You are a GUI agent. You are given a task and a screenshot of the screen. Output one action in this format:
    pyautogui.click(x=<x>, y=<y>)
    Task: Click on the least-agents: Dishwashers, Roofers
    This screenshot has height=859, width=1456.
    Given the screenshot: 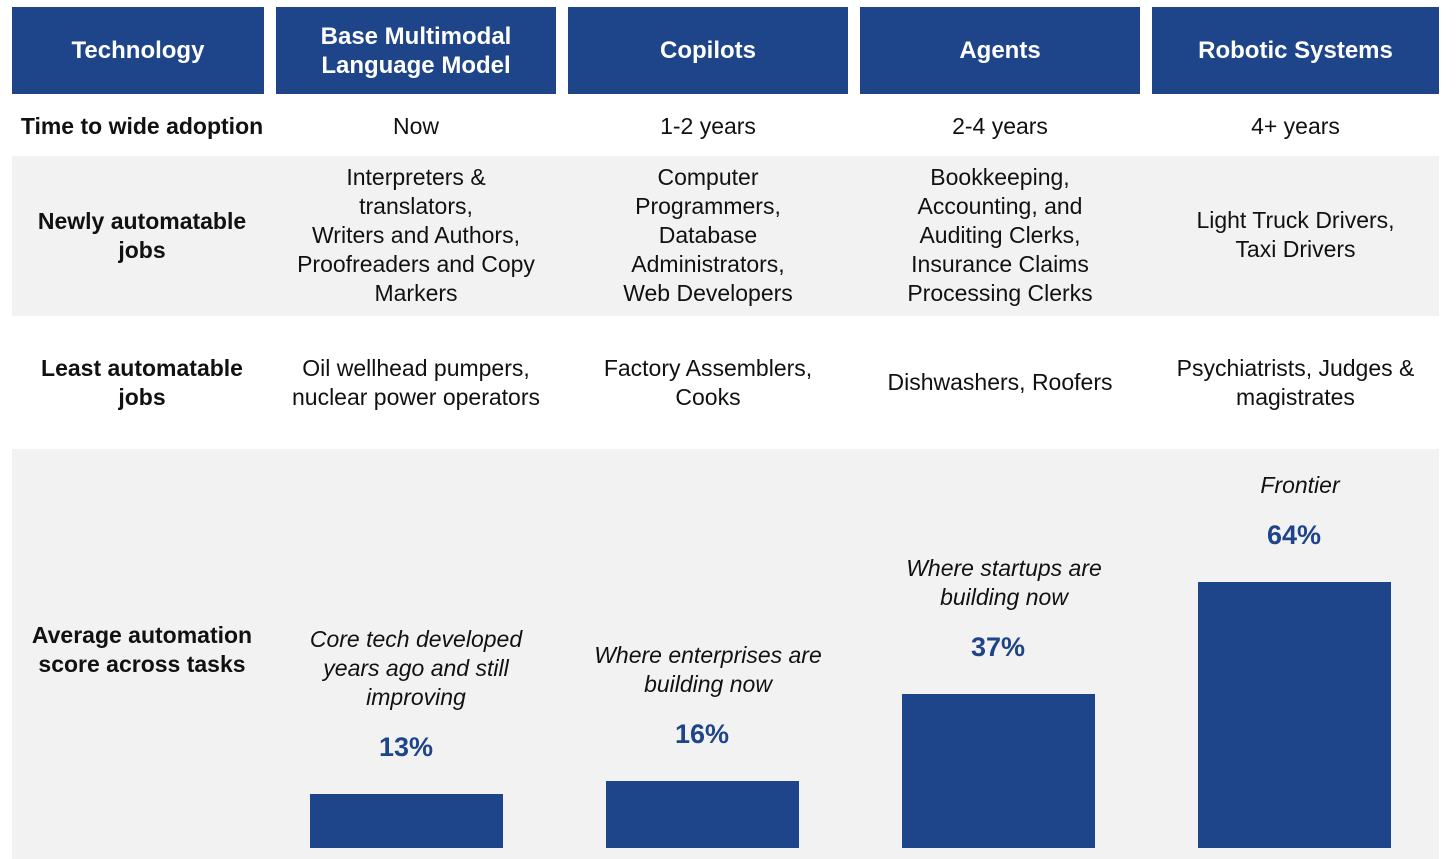 What is the action you would take?
    pyautogui.click(x=1000, y=382)
    